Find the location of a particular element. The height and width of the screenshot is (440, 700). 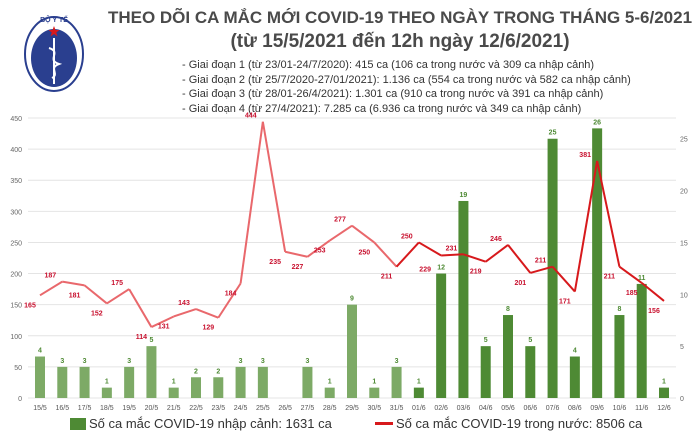

line-value-label: 253 is located at coordinates (320, 251).